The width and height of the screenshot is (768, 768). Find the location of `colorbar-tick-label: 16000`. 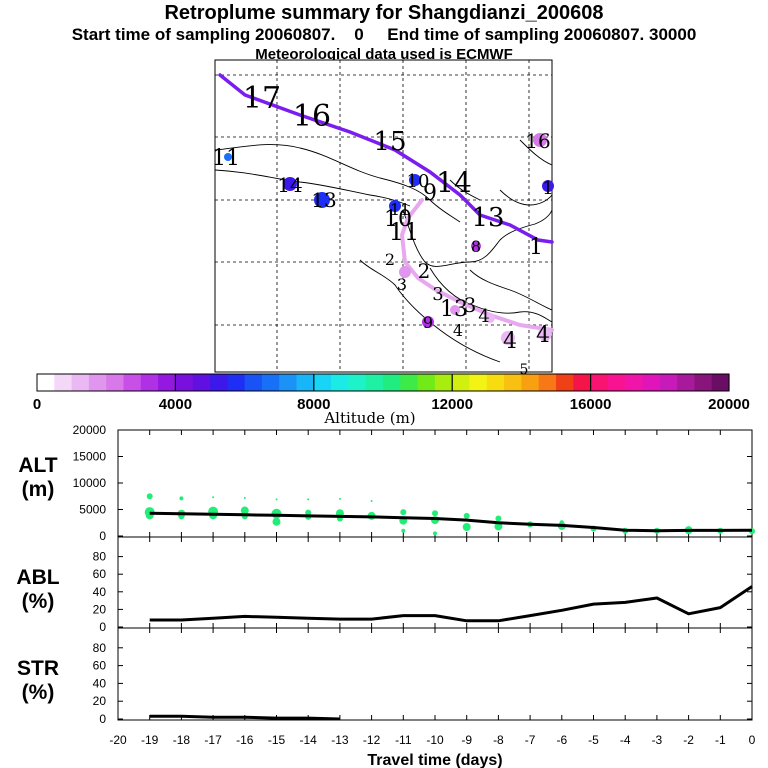

colorbar-tick-label: 16000 is located at coordinates (591, 404).